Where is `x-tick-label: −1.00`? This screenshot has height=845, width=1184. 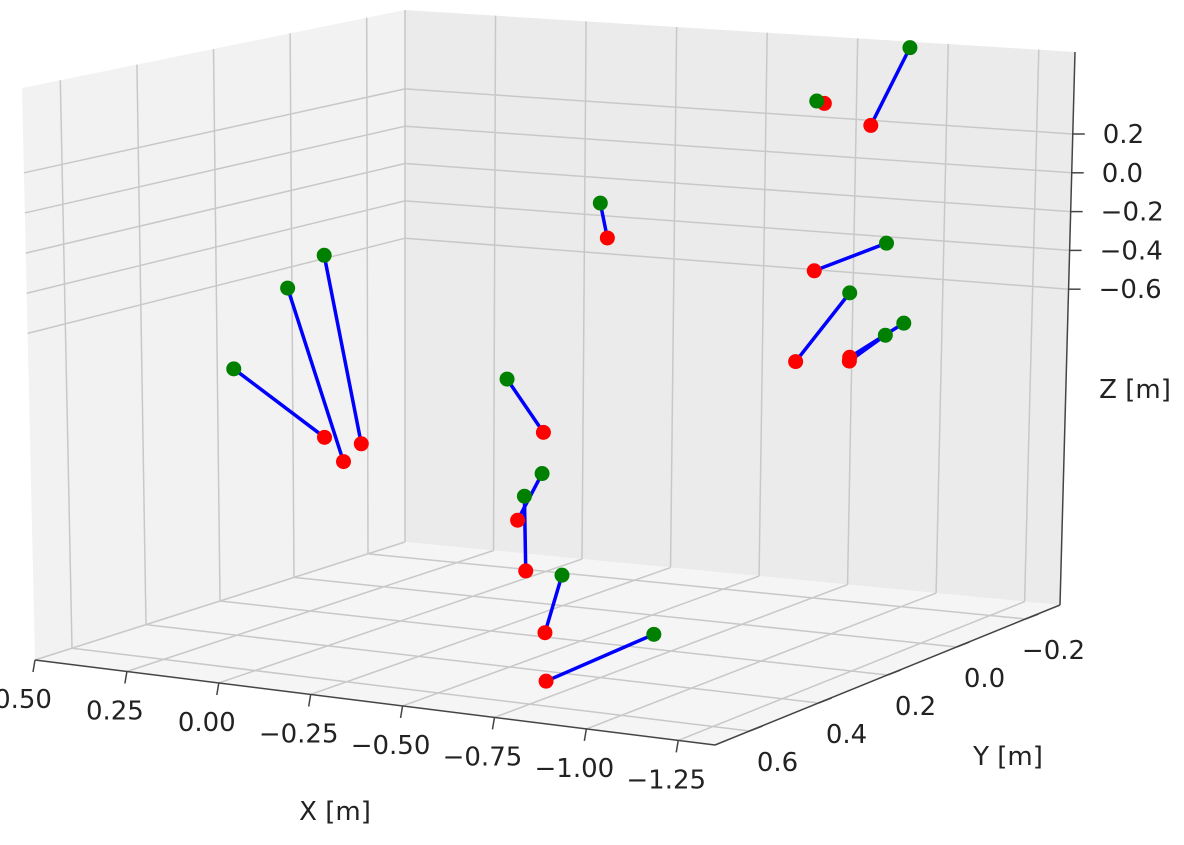 x-tick-label: −1.00 is located at coordinates (575, 769).